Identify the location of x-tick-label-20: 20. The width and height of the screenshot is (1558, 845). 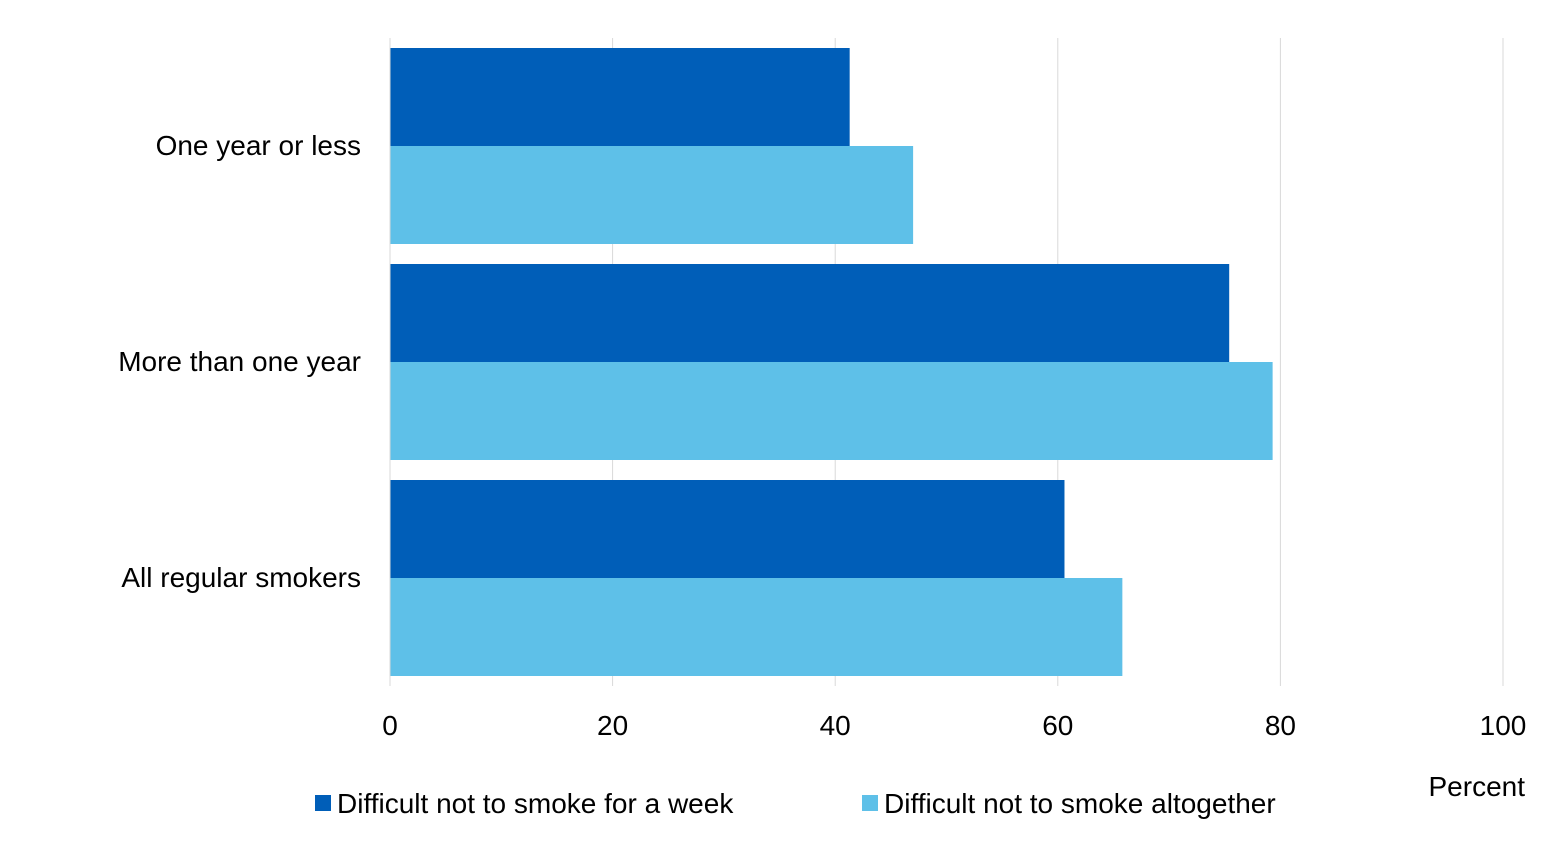
(612, 725).